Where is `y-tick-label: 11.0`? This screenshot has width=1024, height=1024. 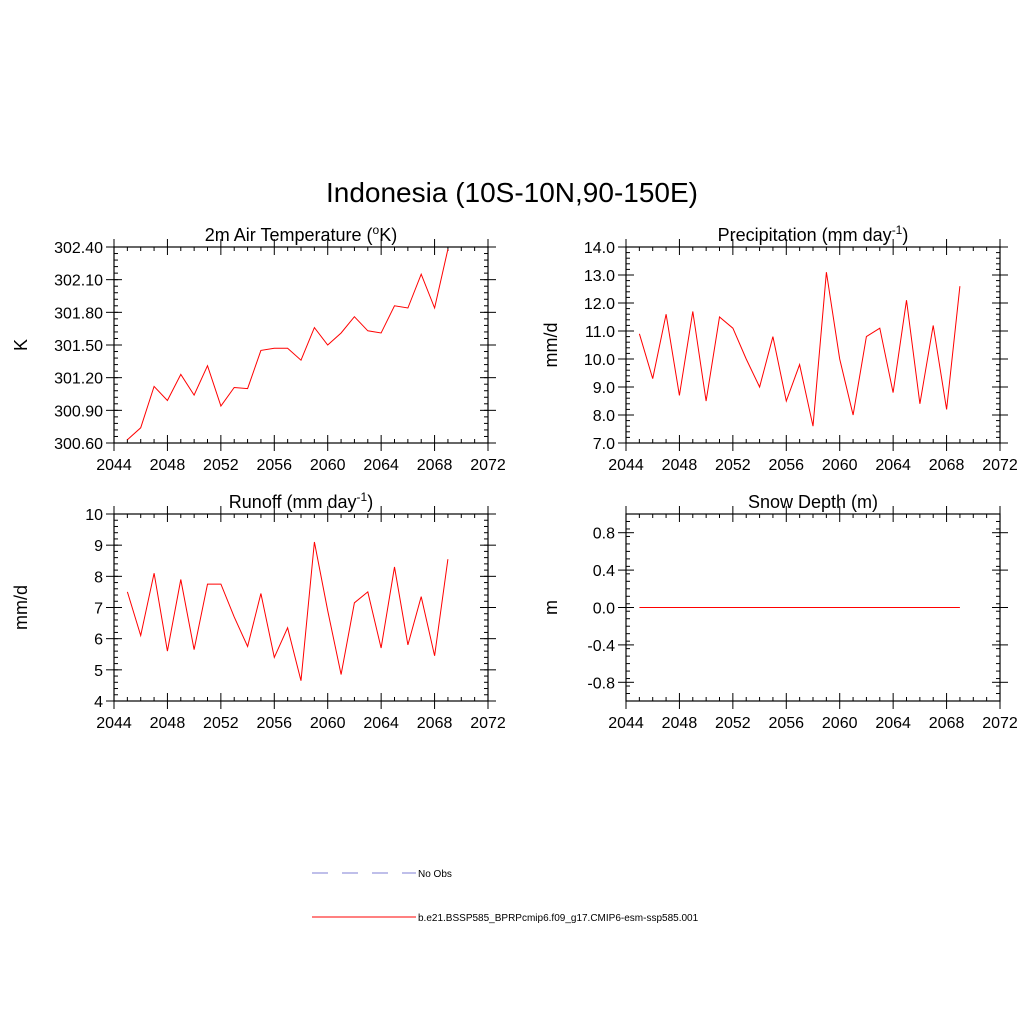
y-tick-label: 11.0 is located at coordinates (600, 332).